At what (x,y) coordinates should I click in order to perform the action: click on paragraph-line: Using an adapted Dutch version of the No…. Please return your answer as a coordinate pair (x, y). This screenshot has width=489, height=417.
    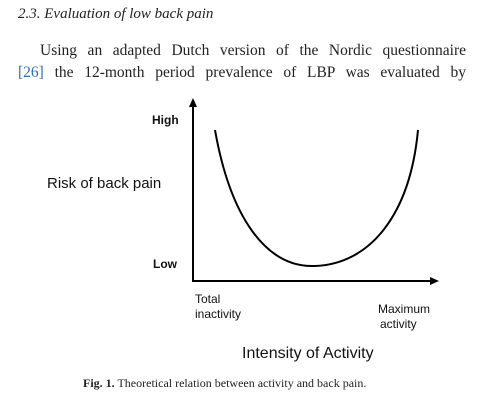
    Looking at the image, I should click on (253, 50).